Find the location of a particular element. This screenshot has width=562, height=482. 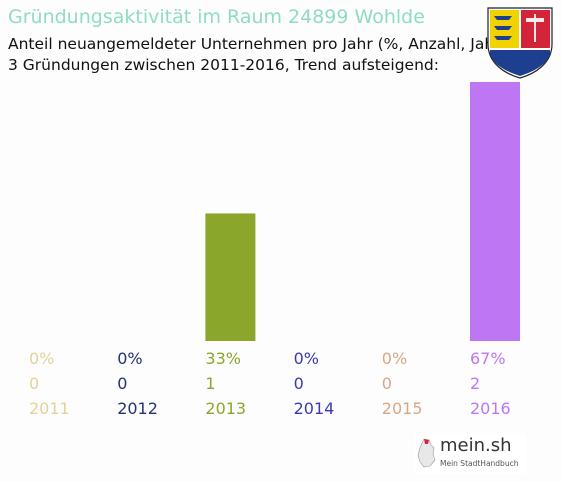

logo-subtext: Mein StadtHandbuch is located at coordinates (479, 463).